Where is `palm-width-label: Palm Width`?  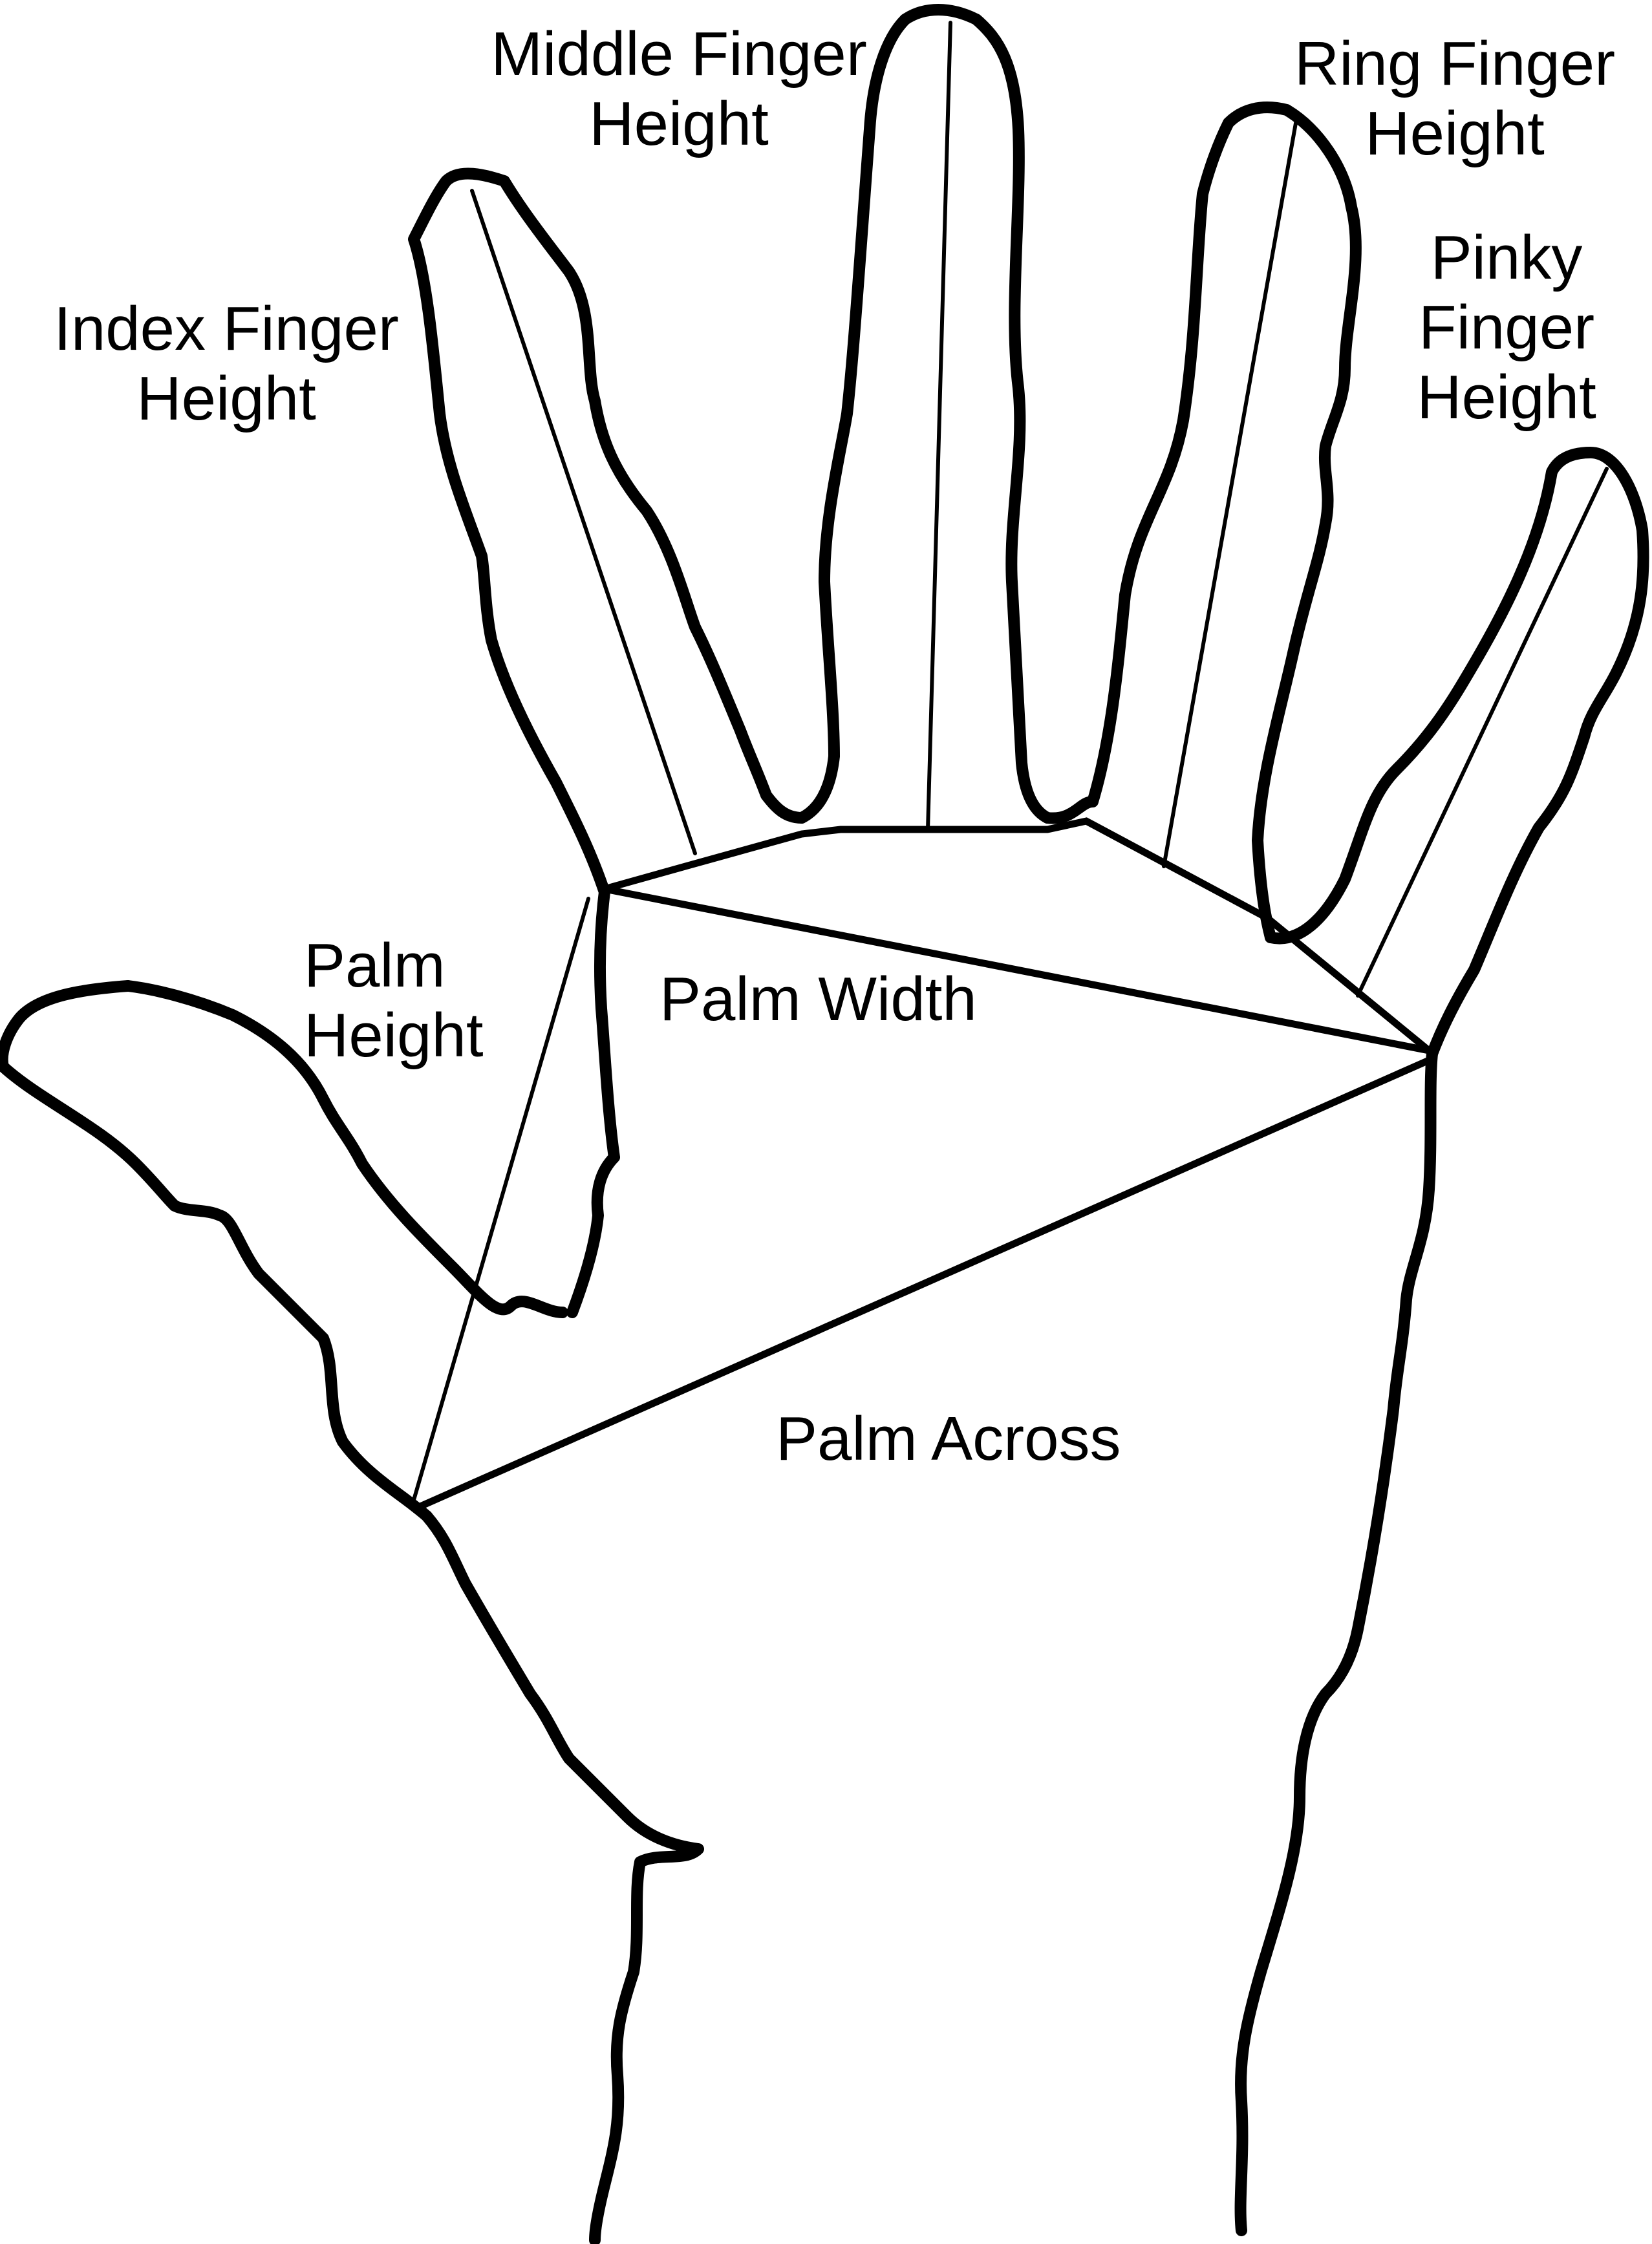 palm-width-label: Palm Width is located at coordinates (854, 999).